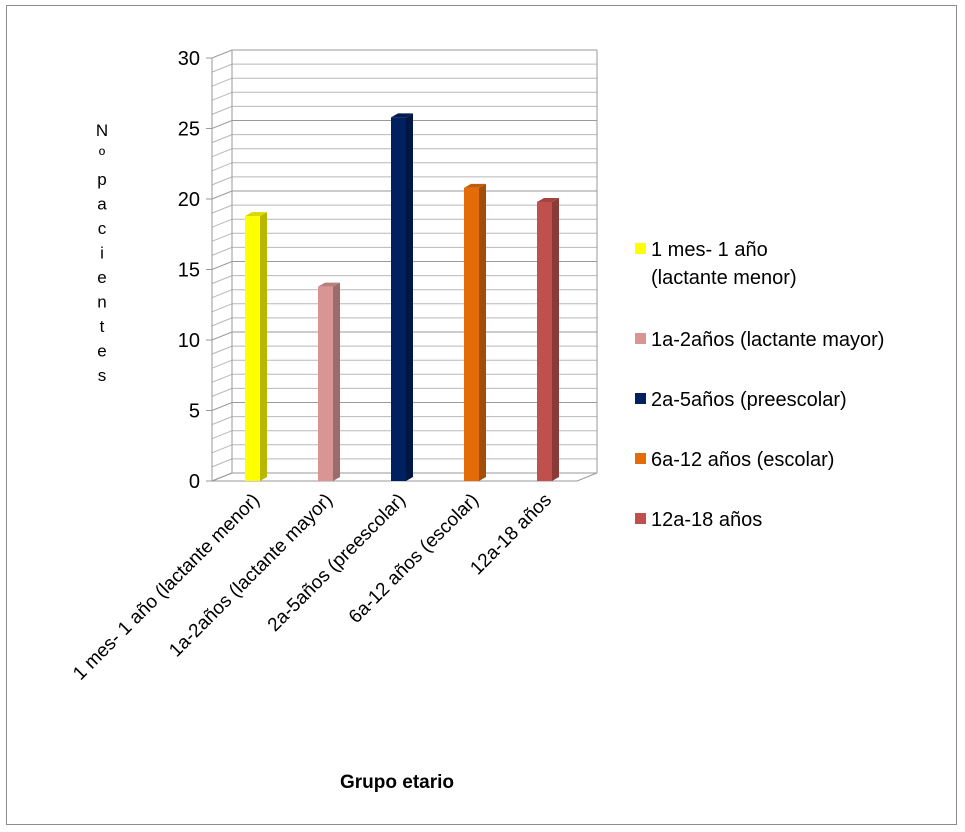 This screenshot has width=965, height=832. What do you see at coordinates (102, 228) in the screenshot?
I see `y-label-char: c` at bounding box center [102, 228].